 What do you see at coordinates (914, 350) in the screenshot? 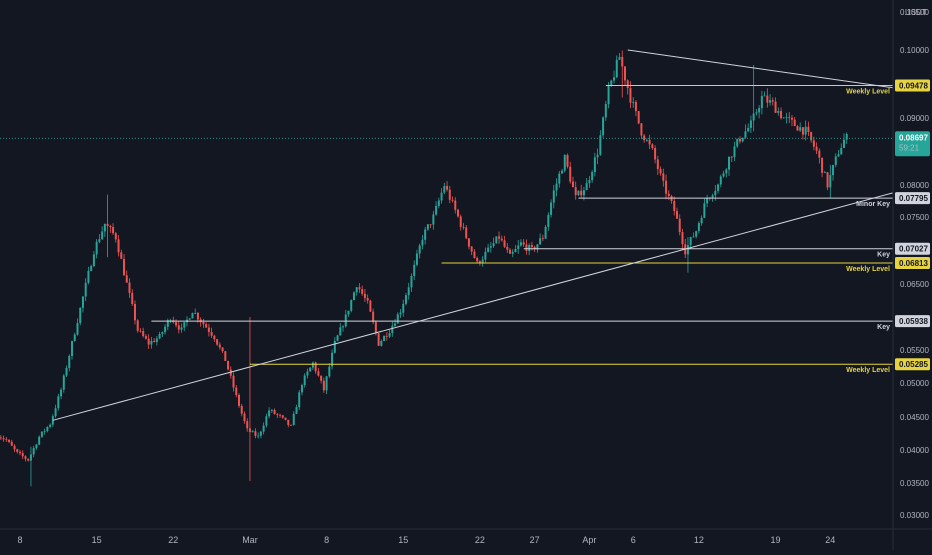
I see `price-tick-label: 0.05500` at bounding box center [914, 350].